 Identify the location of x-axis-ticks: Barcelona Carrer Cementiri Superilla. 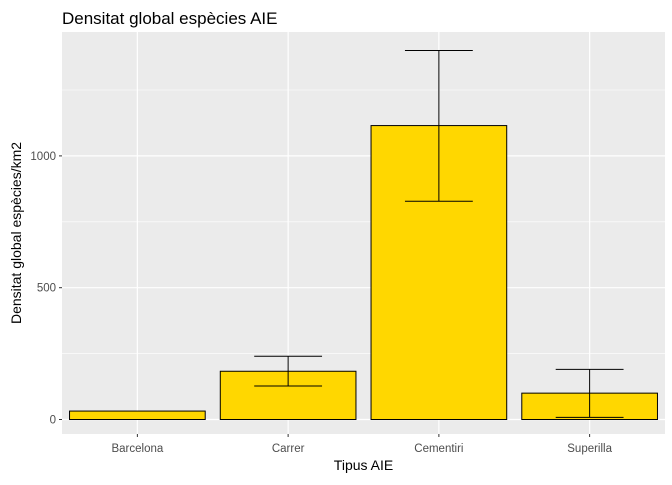
(362, 444).